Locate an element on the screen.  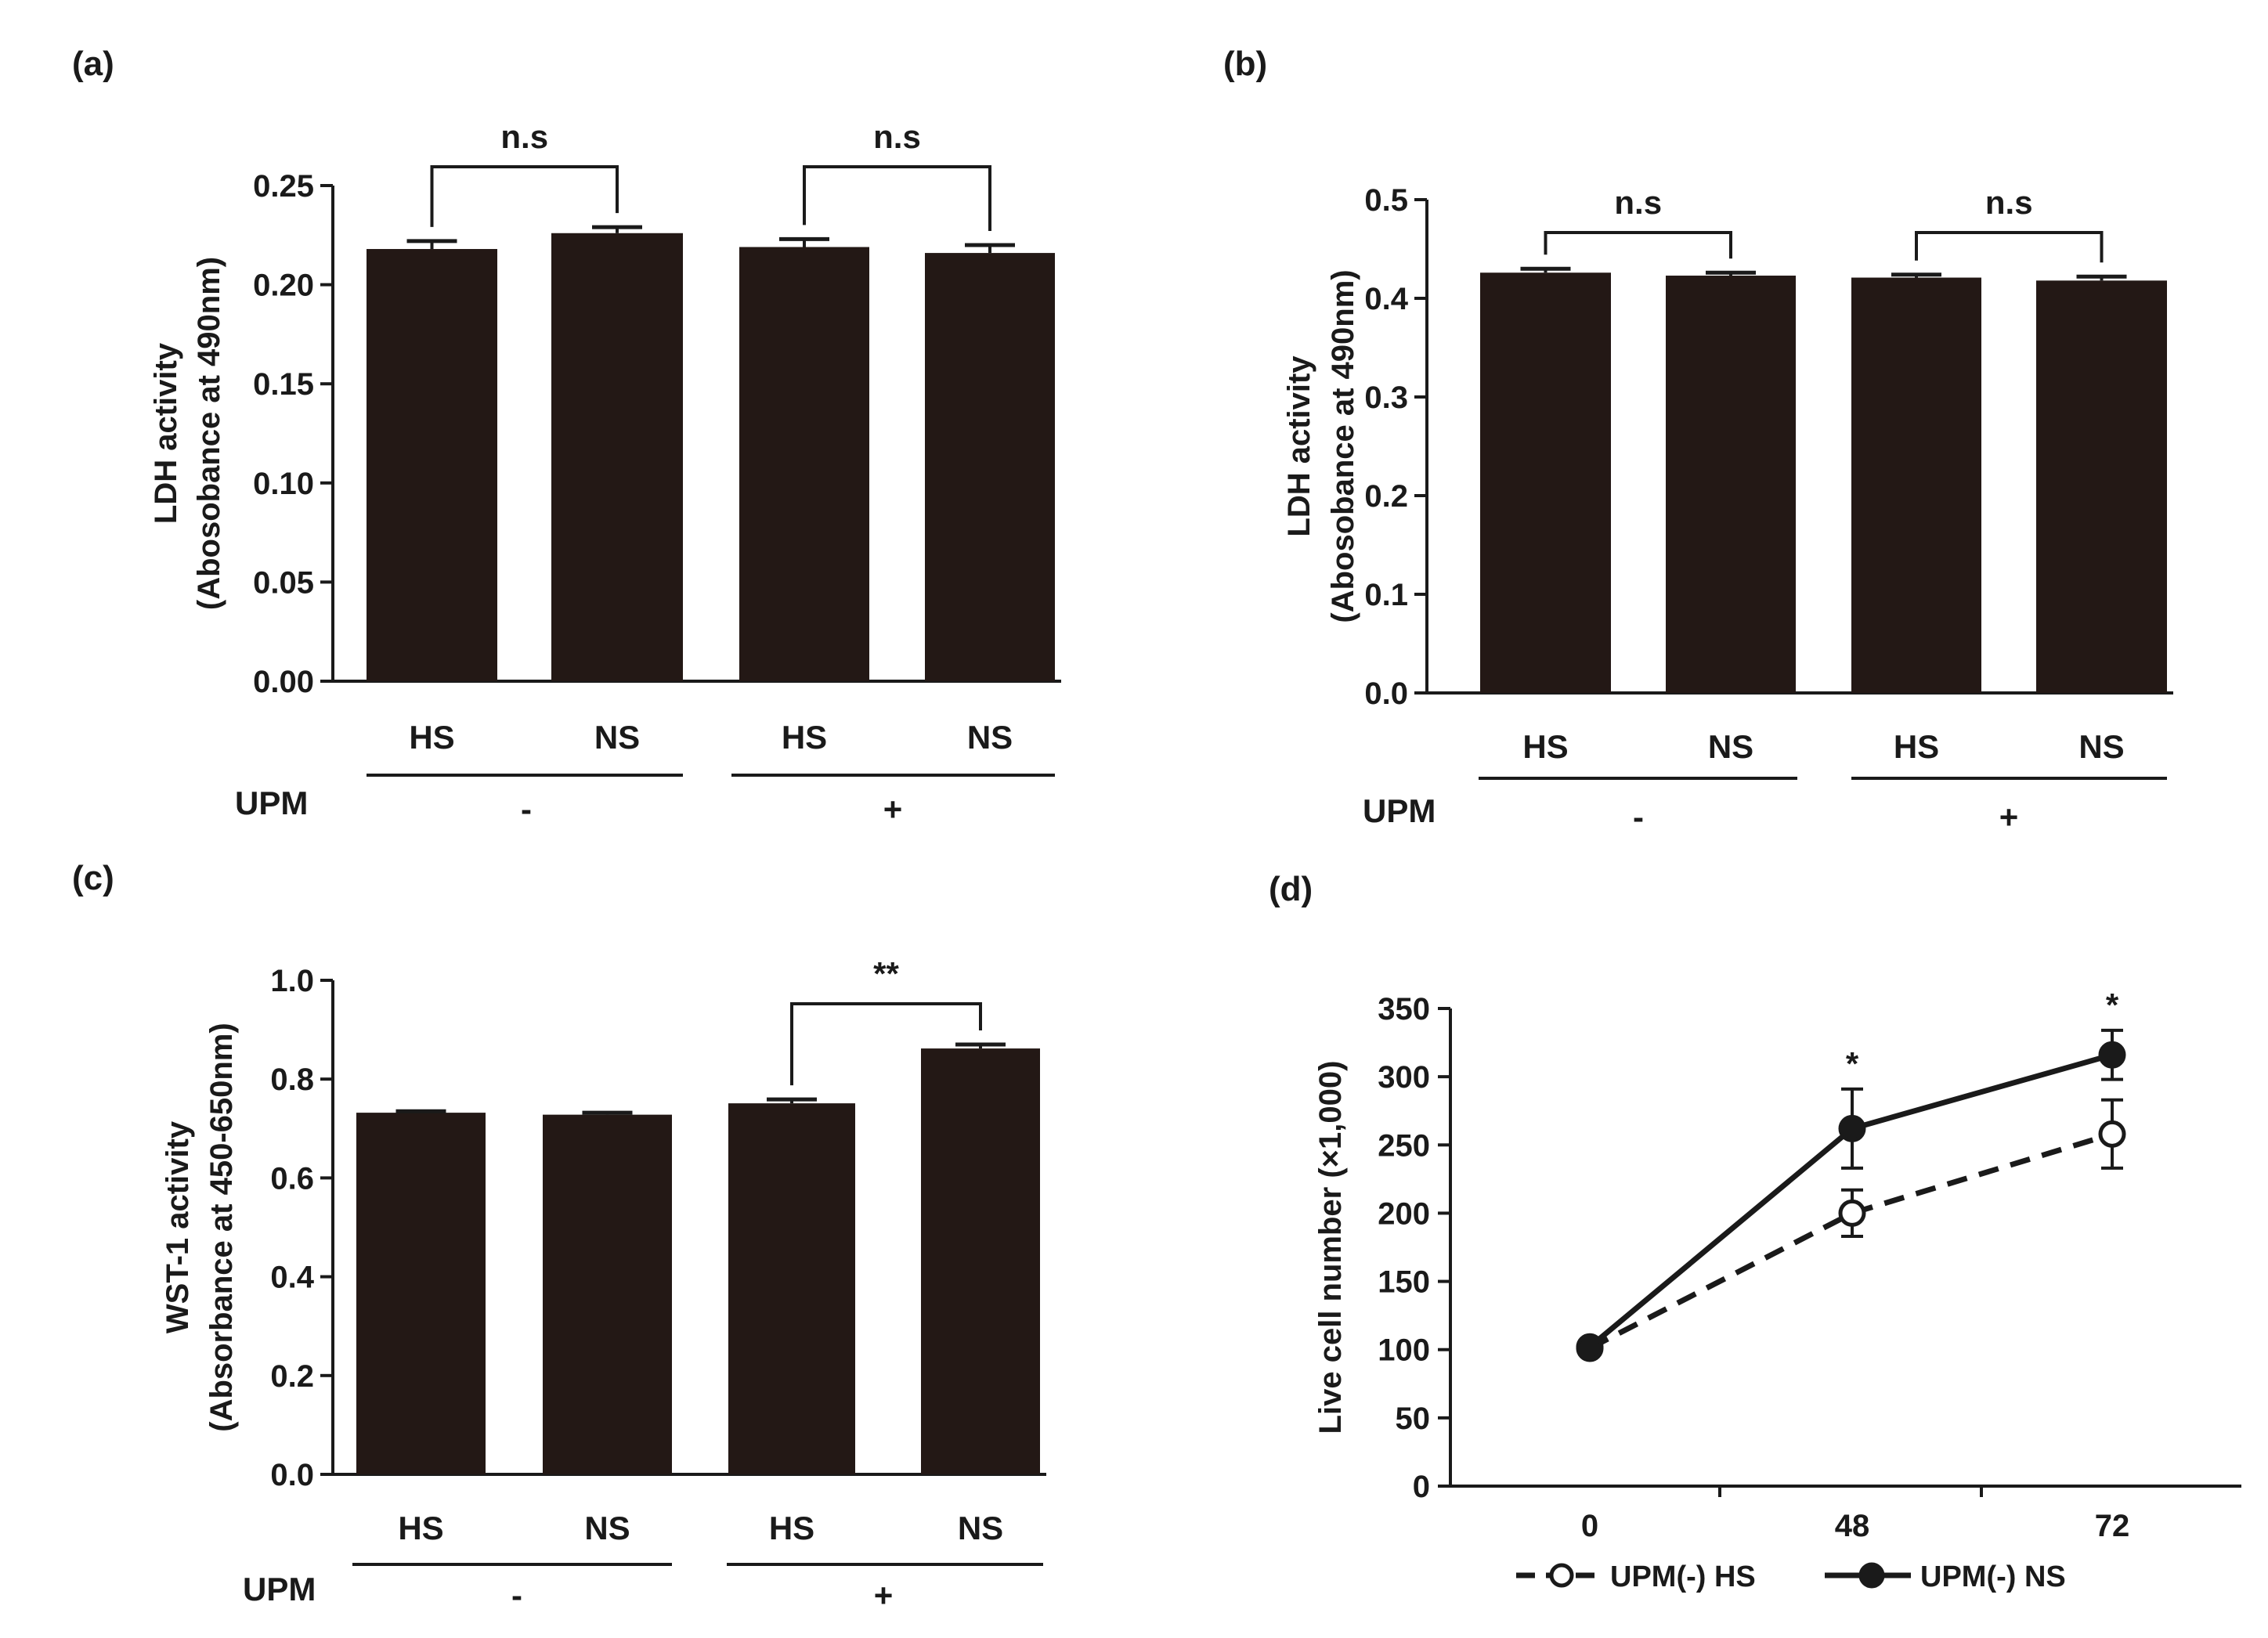
series-line is located at coordinates (1851, 1241).